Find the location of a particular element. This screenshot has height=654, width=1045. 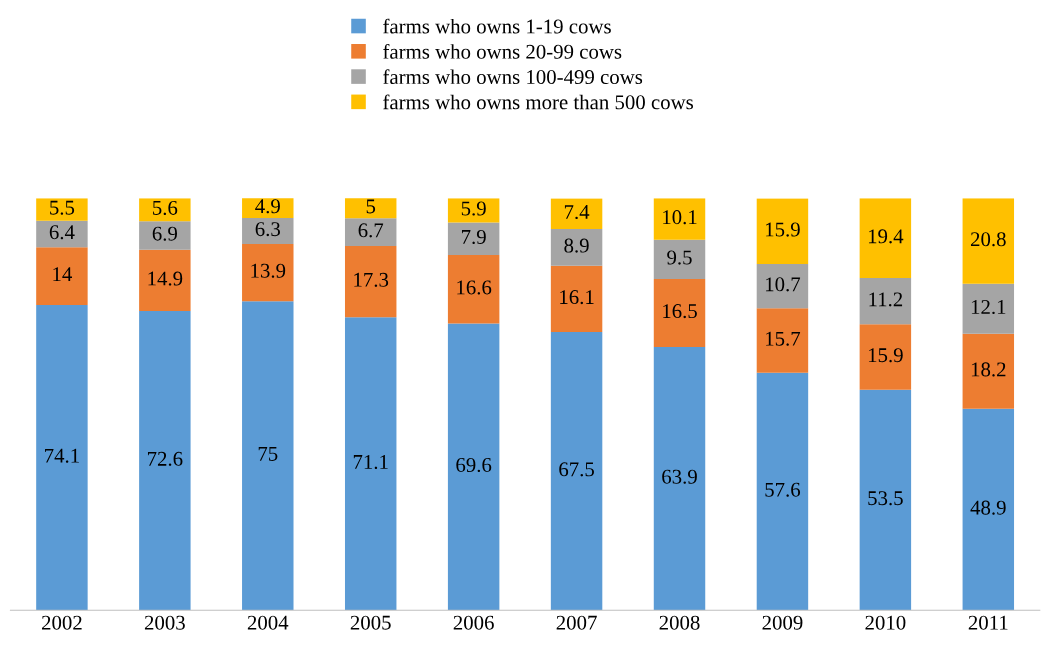

x-tick-label: 2006 is located at coordinates (473, 622).